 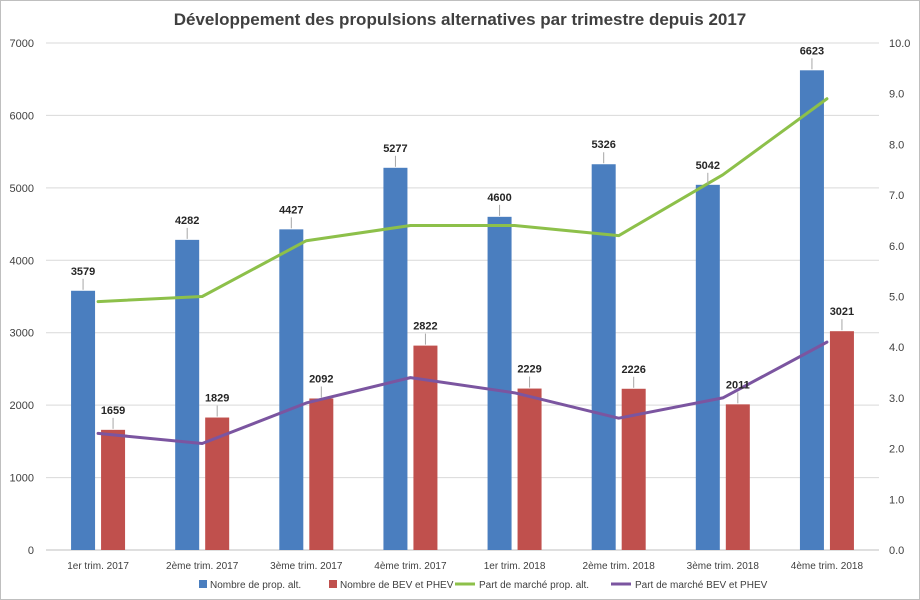 What do you see at coordinates (842, 312) in the screenshot?
I see `data-label: 3021` at bounding box center [842, 312].